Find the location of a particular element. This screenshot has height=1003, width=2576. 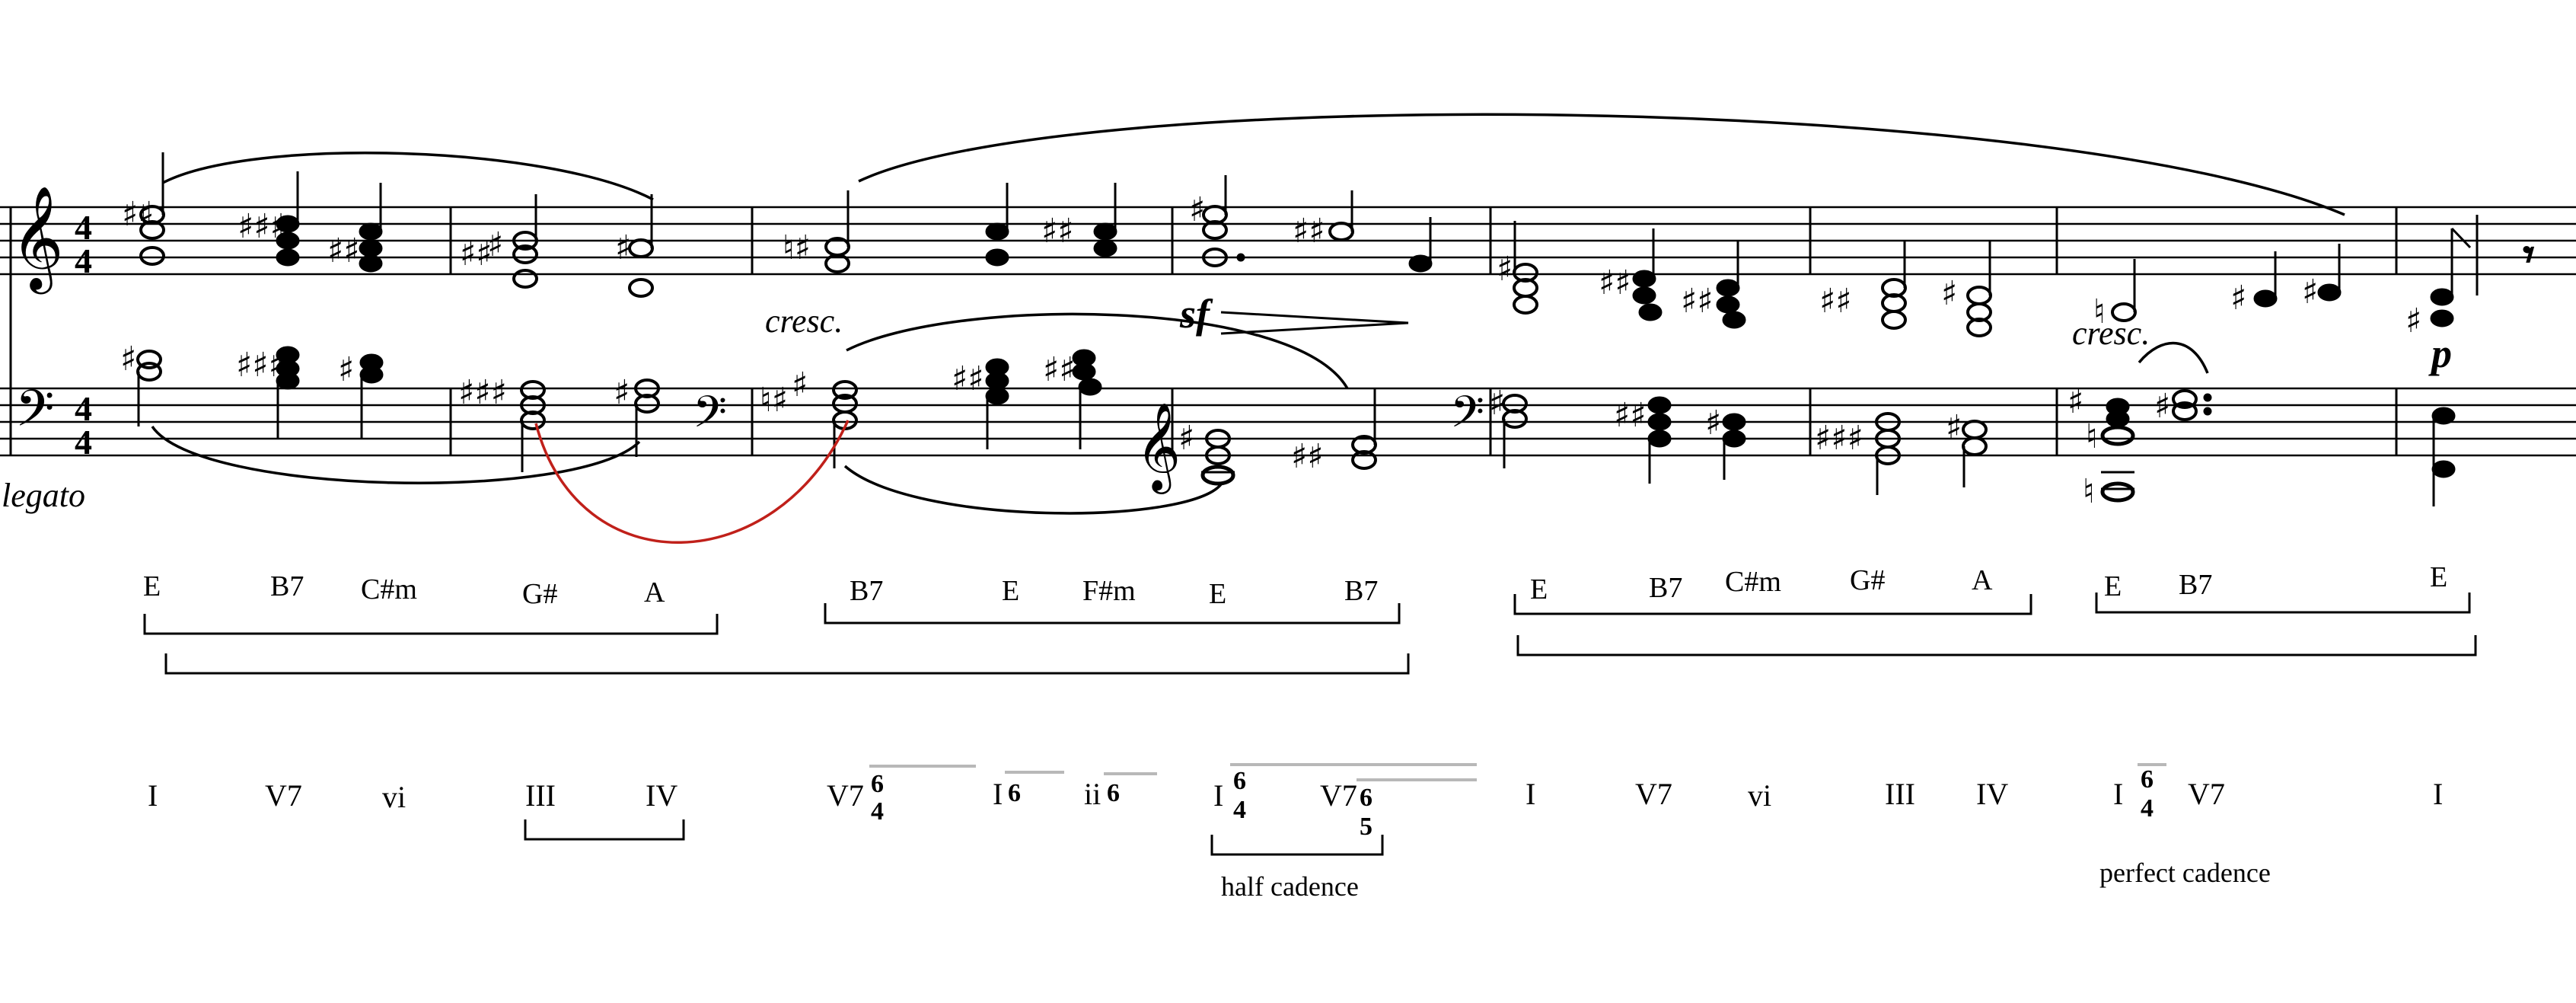

time-signature-bass: 4 4 is located at coordinates (83, 425).